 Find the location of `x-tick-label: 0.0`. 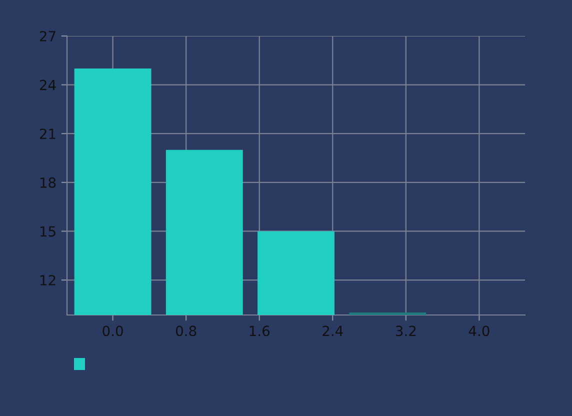

x-tick-label: 0.0 is located at coordinates (112, 331).